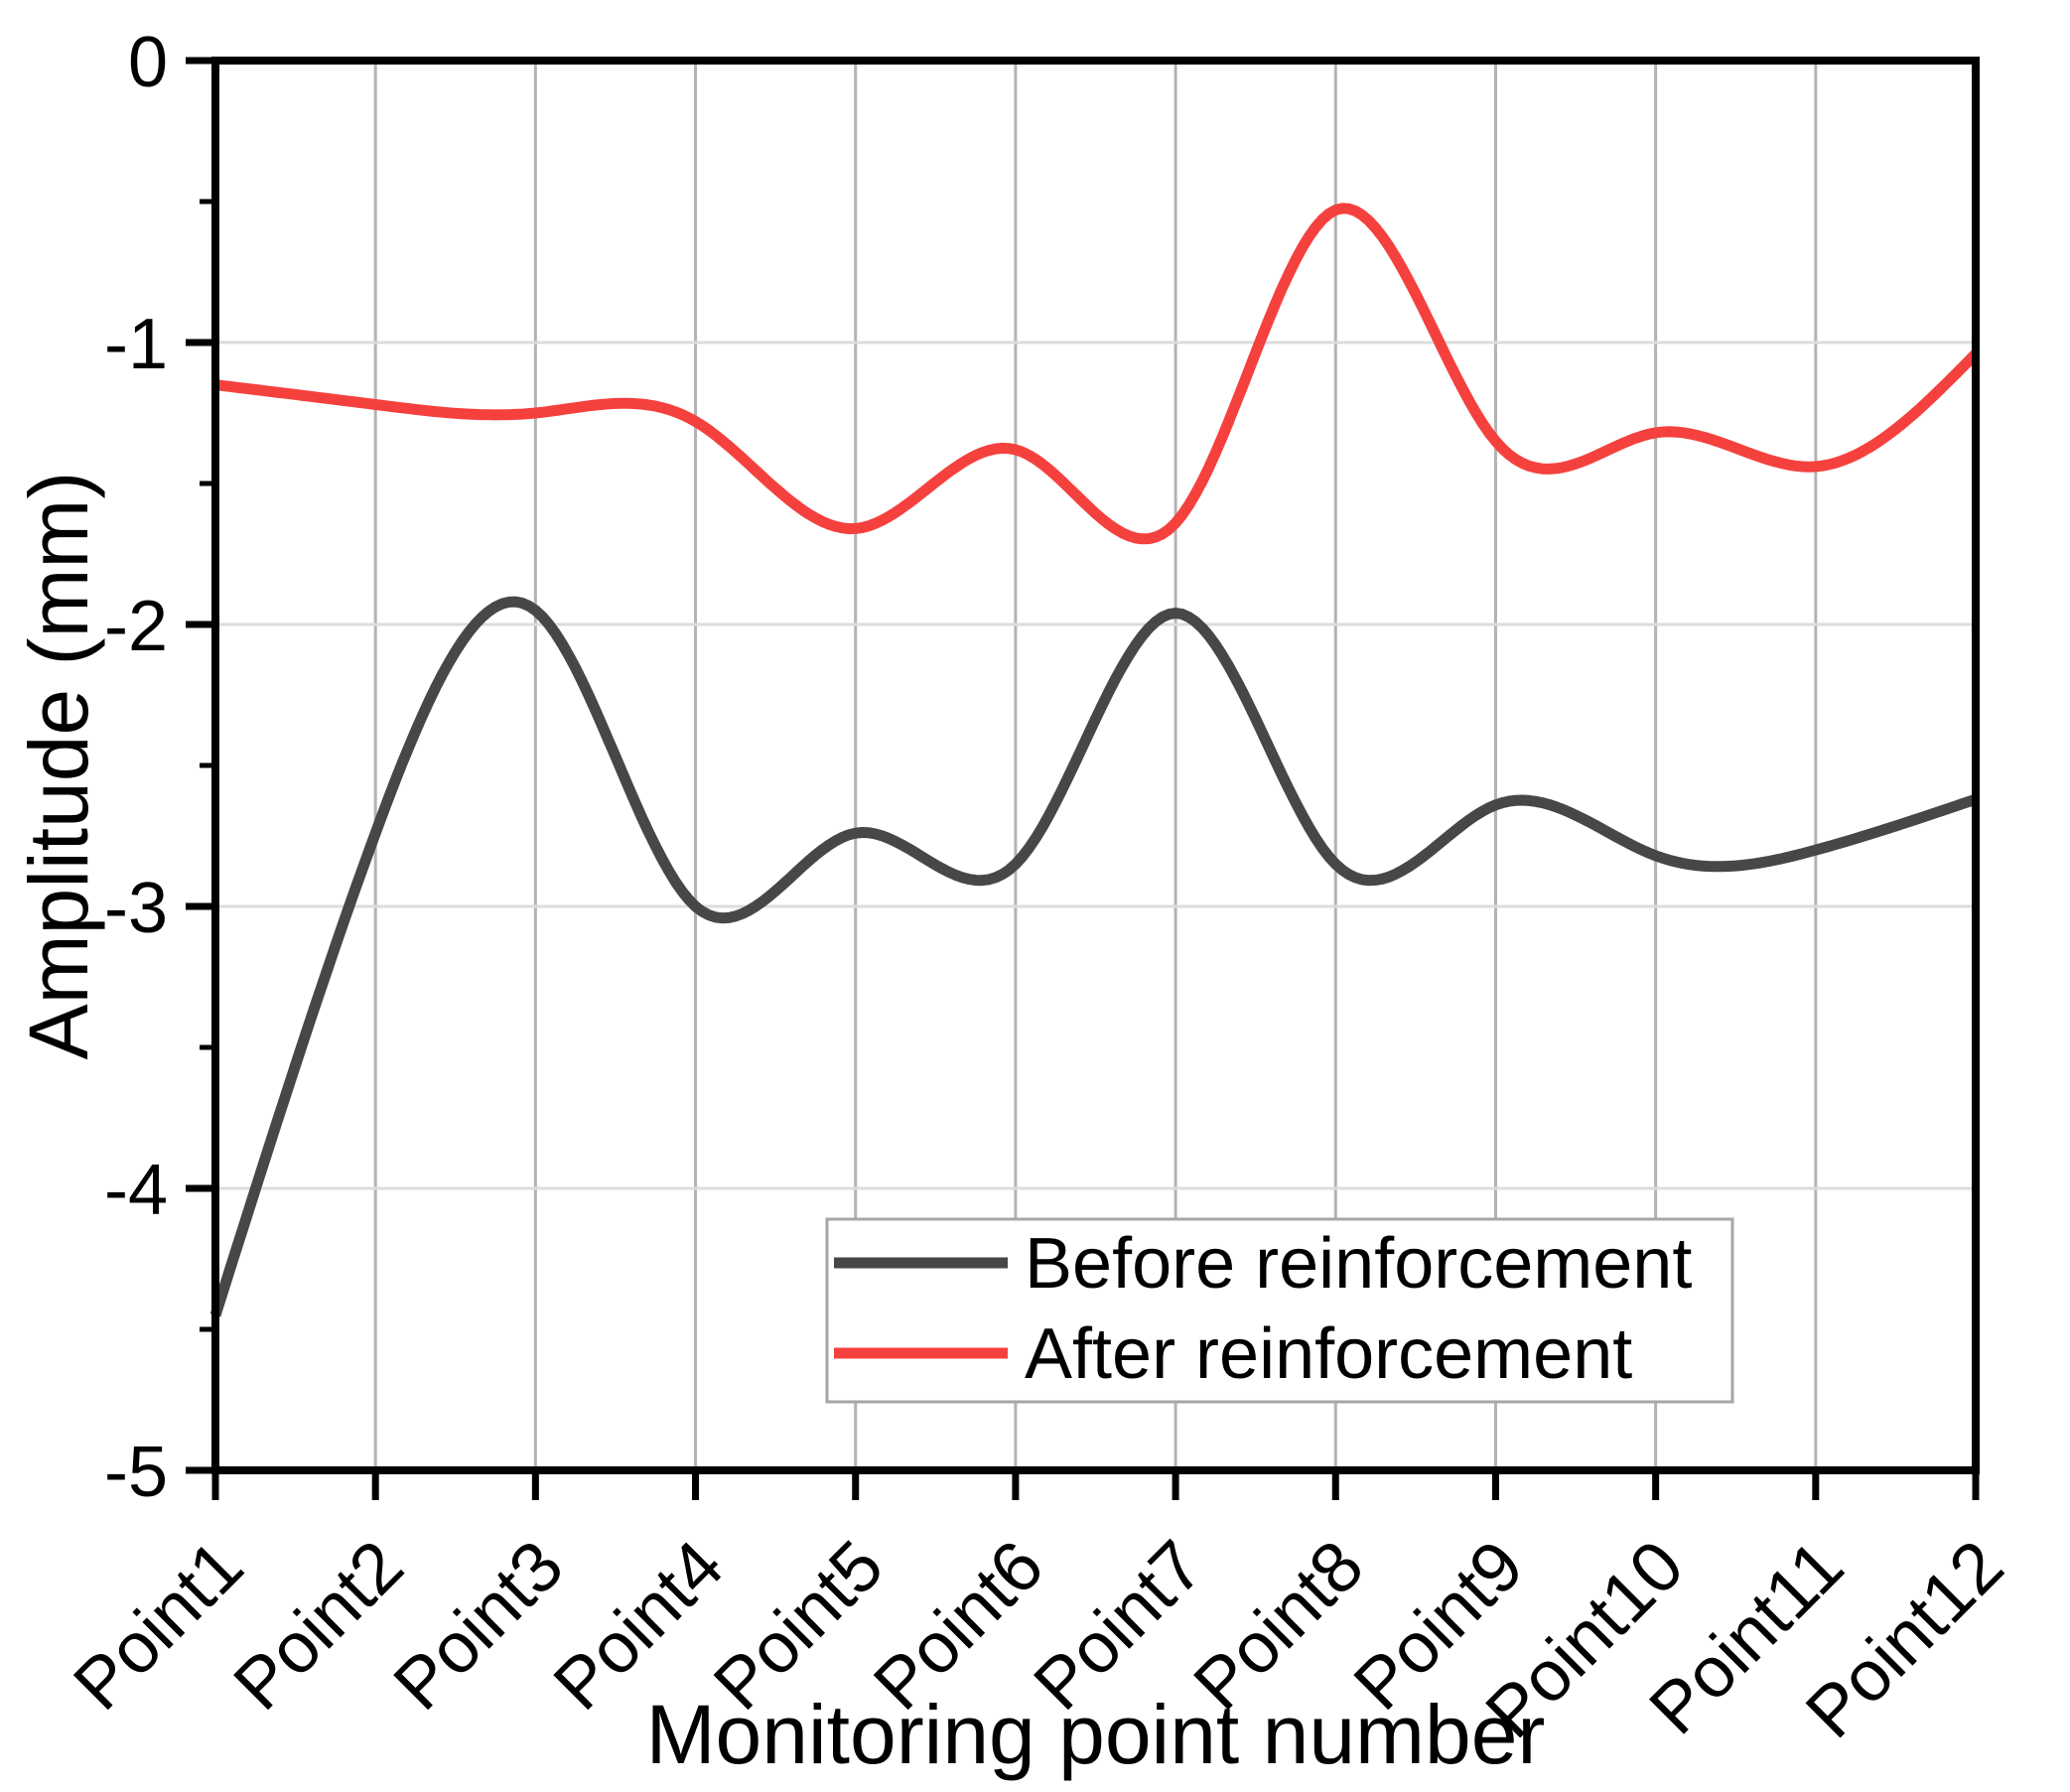 This screenshot has width=2070, height=1792. Describe the element at coordinates (136, 1472) in the screenshot. I see `y-tick-label: -5` at that location.